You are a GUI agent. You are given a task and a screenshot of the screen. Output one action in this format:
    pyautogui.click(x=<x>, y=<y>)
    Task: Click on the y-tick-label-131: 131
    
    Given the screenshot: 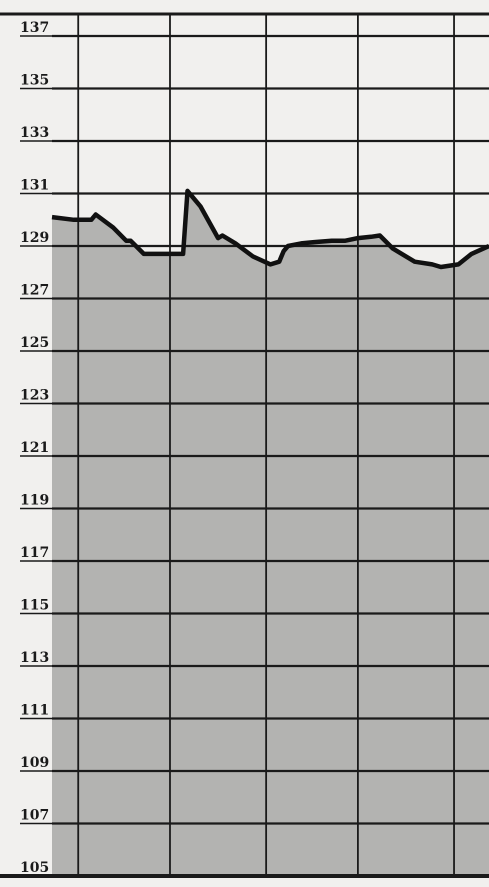 What is the action you would take?
    pyautogui.click(x=34, y=186)
    